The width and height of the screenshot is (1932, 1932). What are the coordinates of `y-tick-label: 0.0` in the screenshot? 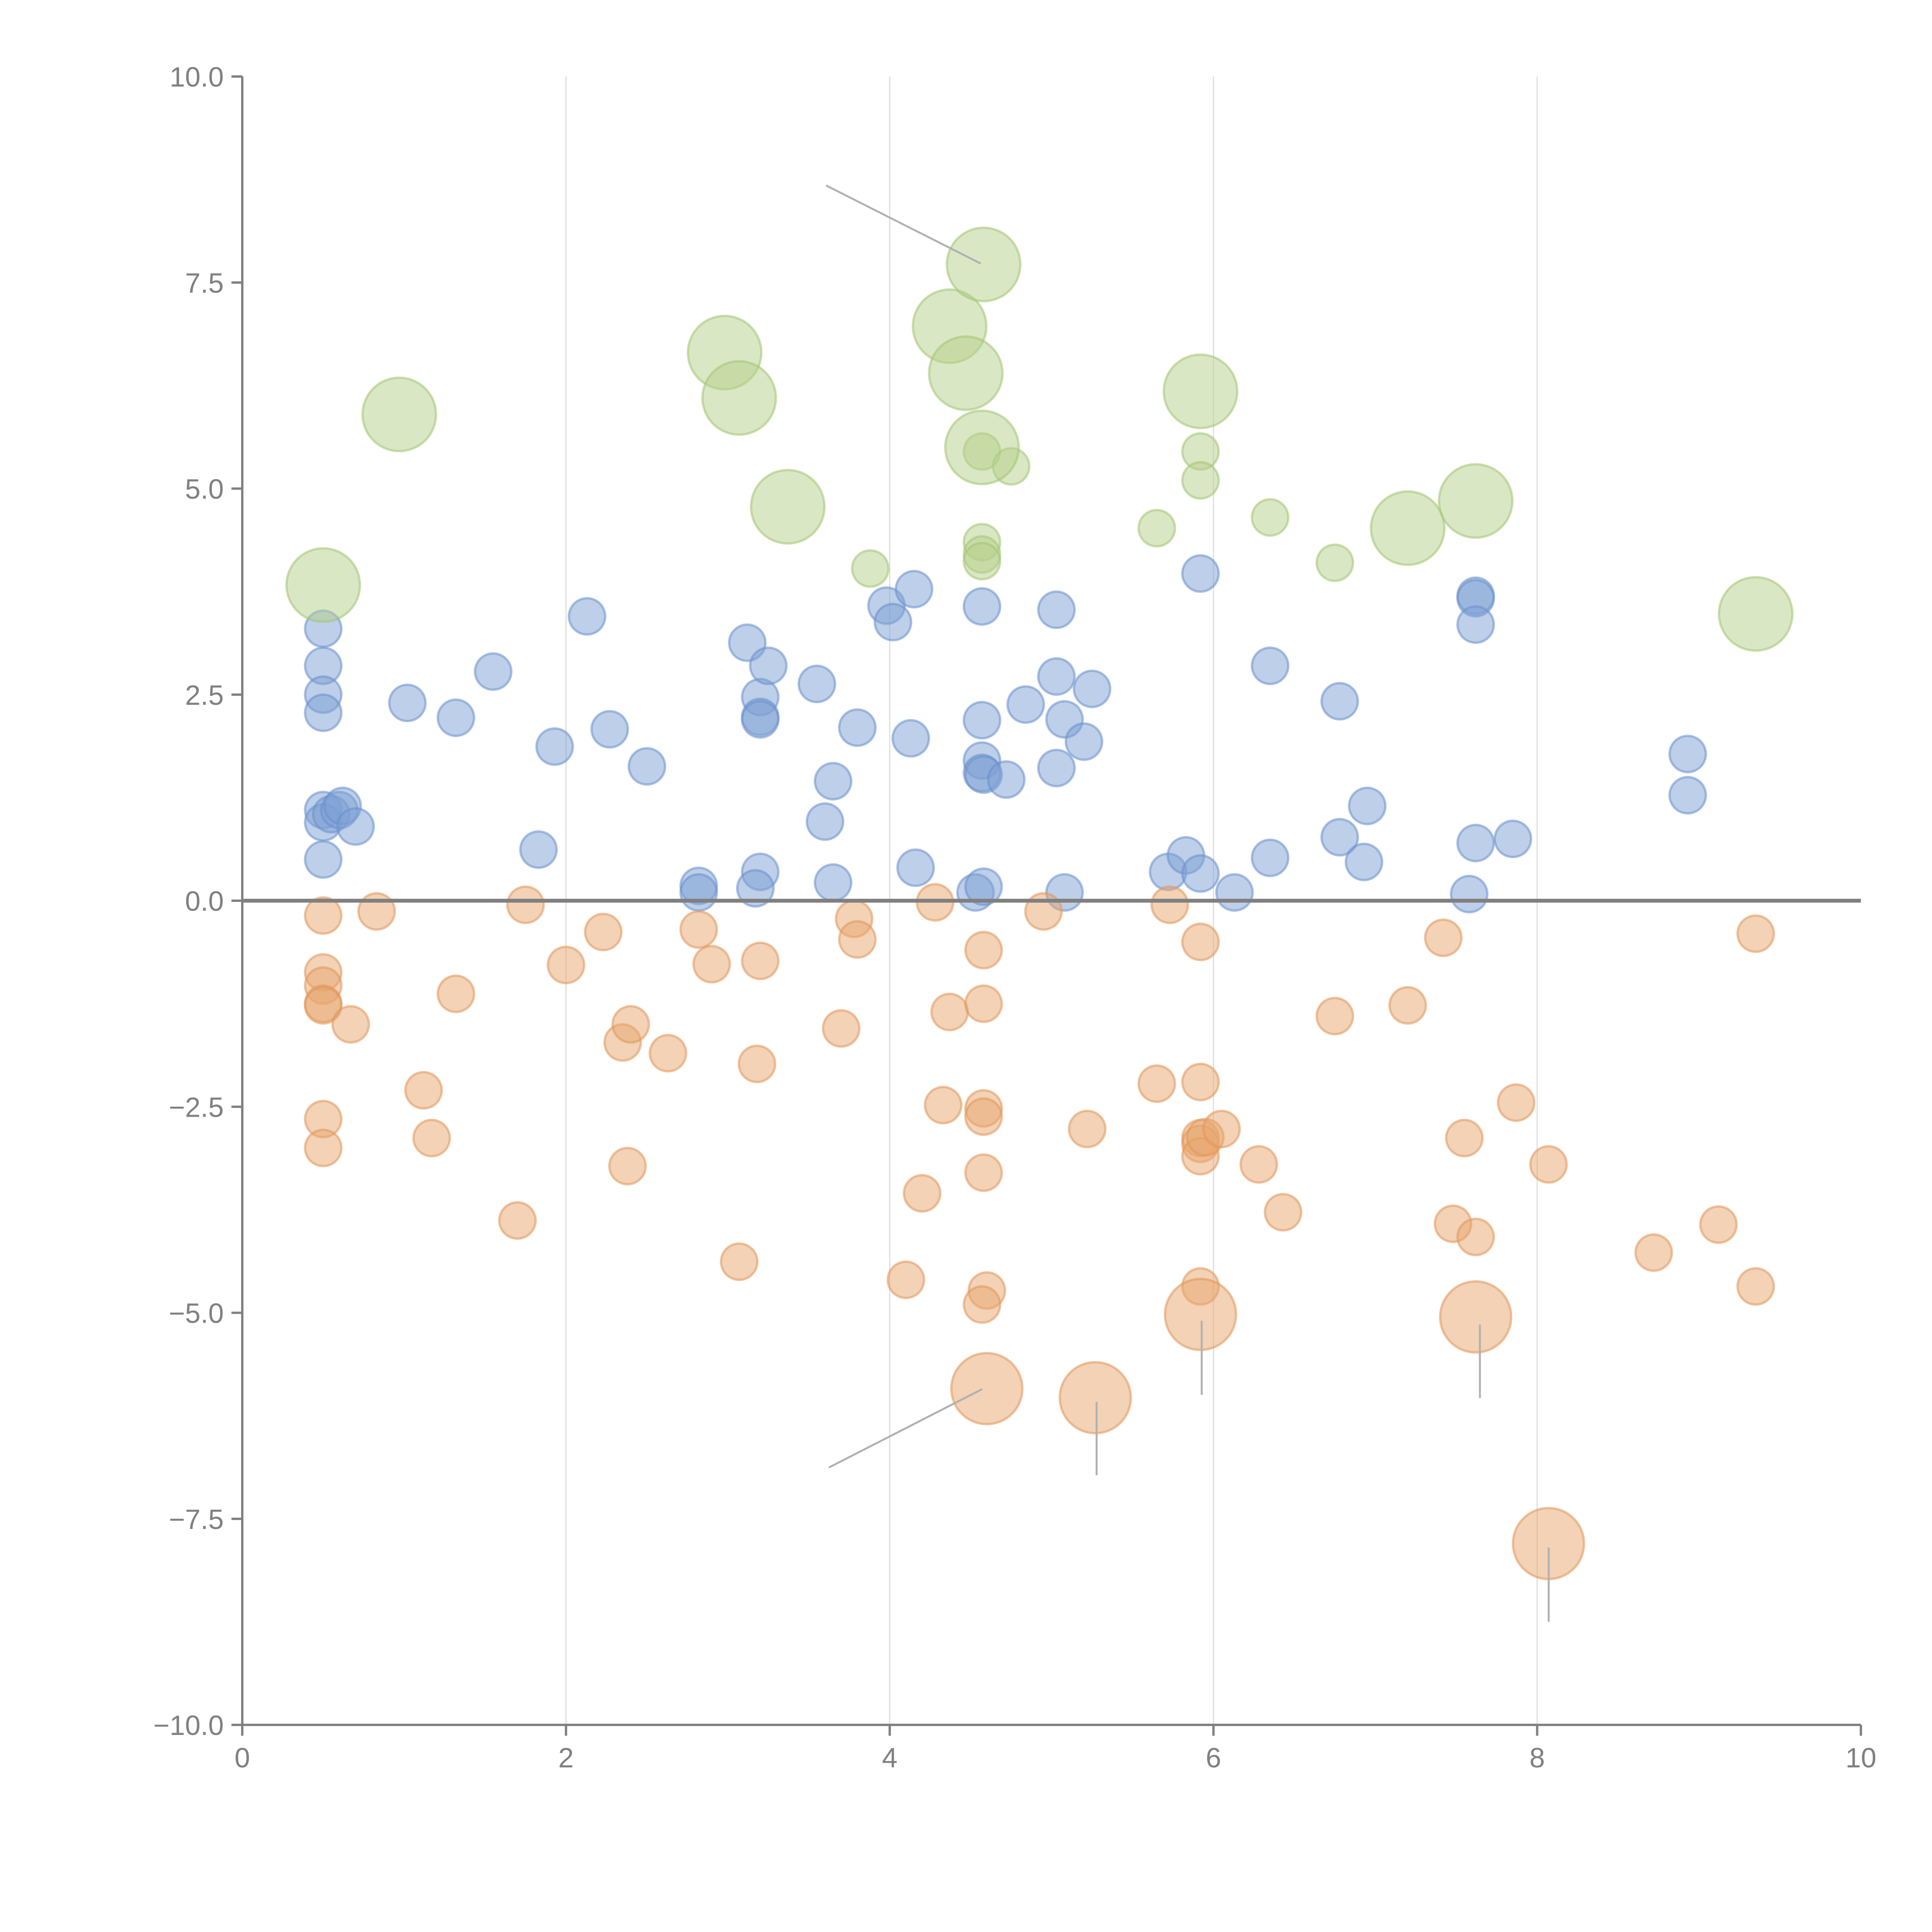 It's located at (205, 901).